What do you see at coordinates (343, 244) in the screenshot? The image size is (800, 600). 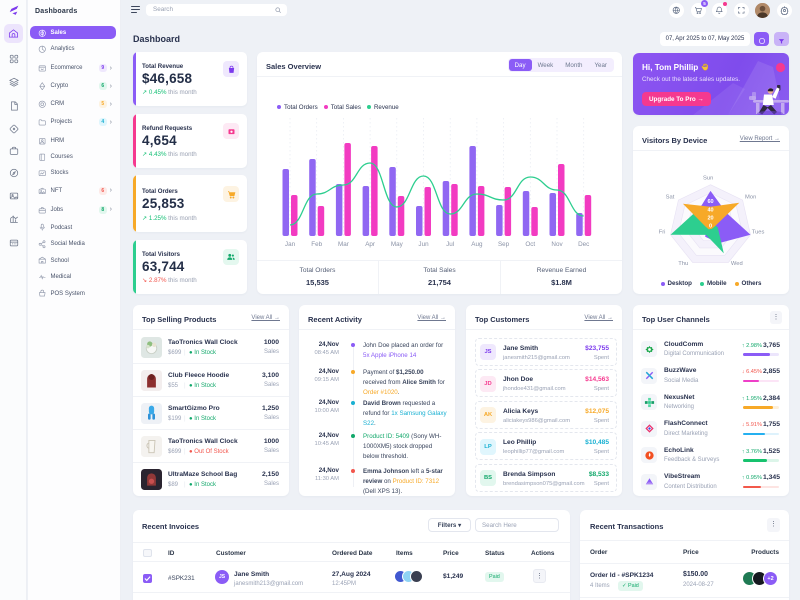 I see `svg-text: Mar` at bounding box center [343, 244].